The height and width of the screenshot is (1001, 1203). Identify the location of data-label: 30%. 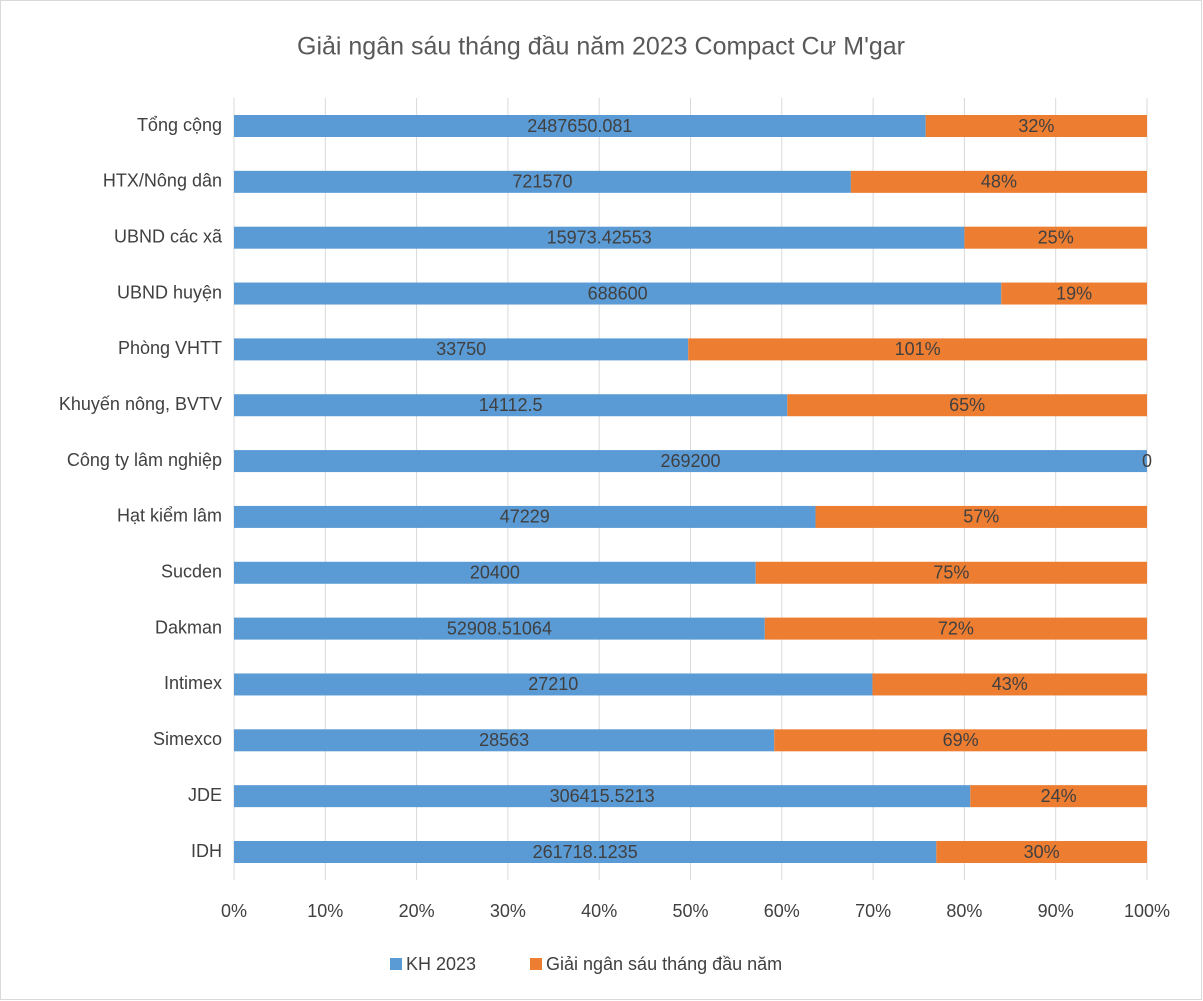
(1042, 852).